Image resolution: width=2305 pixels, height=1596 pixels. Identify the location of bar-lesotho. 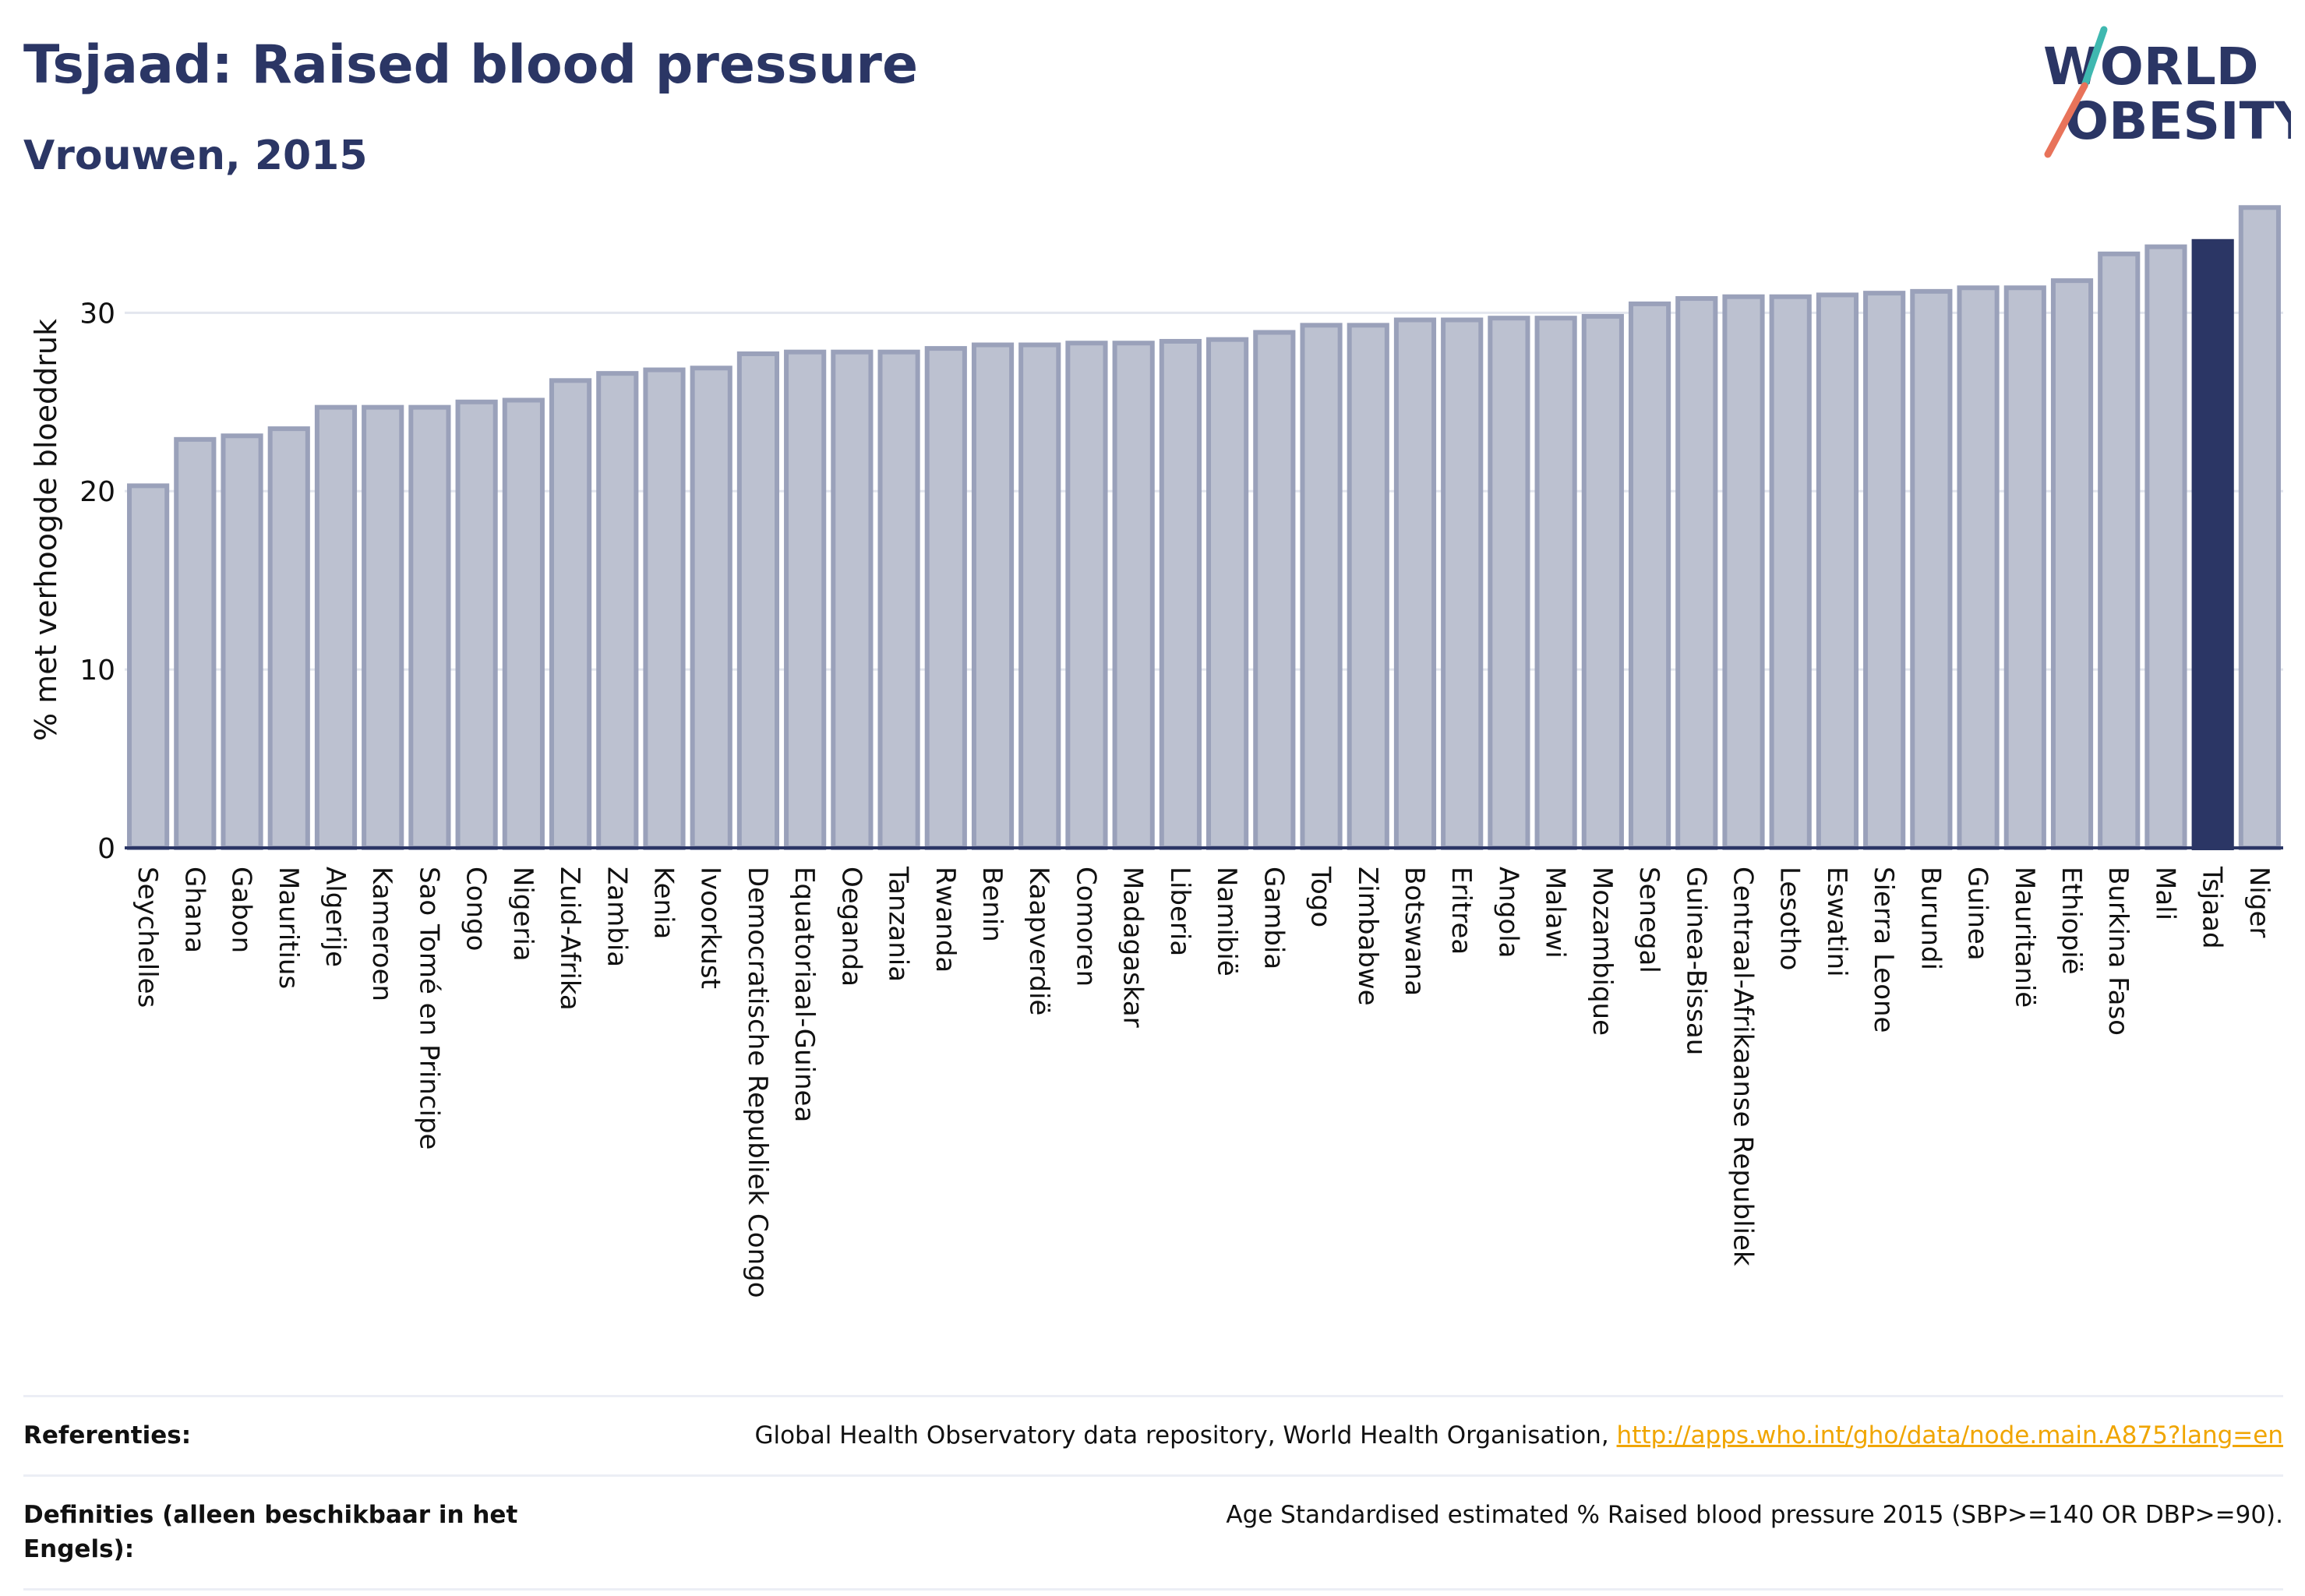
(1790, 572).